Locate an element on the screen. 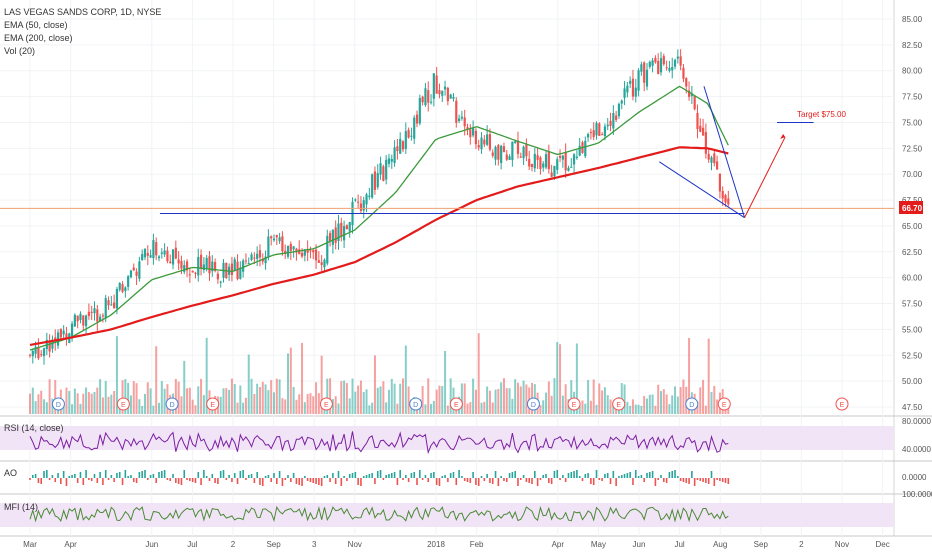 This screenshot has width=932, height=555. ao-label: AO is located at coordinates (10, 473).